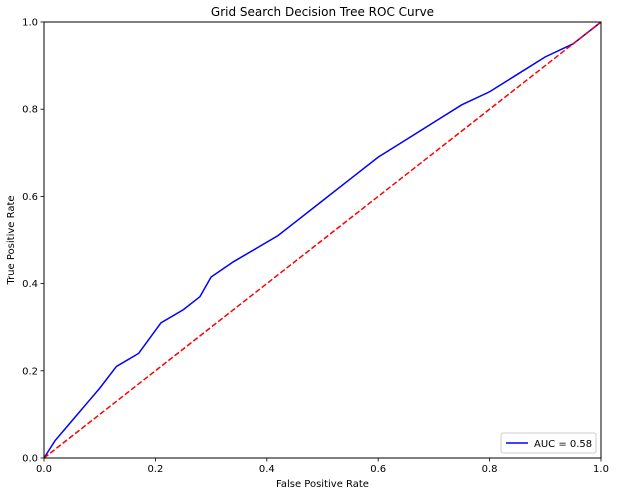  I want to click on x-tick-label: 0.2, so click(155, 469).